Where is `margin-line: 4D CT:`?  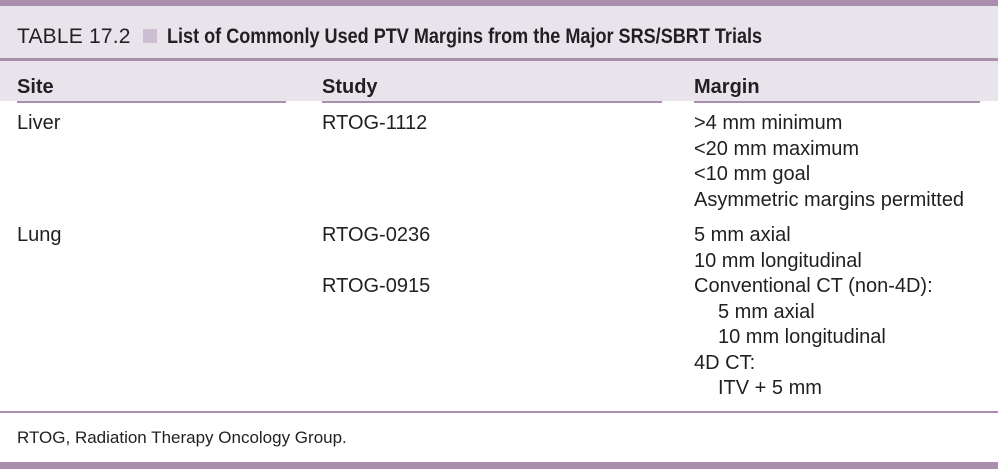 margin-line: 4D CT: is located at coordinates (725, 362).